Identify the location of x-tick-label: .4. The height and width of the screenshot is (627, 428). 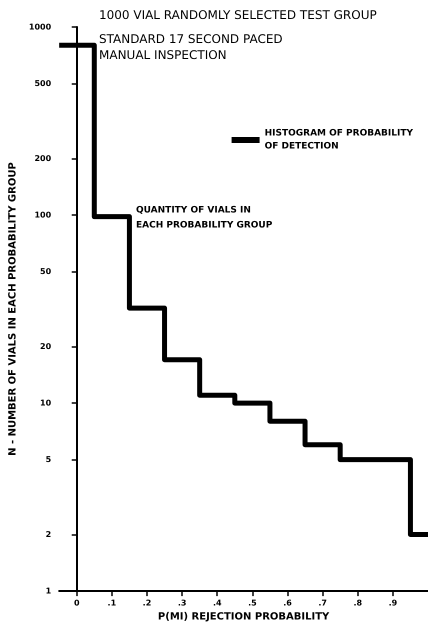
(217, 603).